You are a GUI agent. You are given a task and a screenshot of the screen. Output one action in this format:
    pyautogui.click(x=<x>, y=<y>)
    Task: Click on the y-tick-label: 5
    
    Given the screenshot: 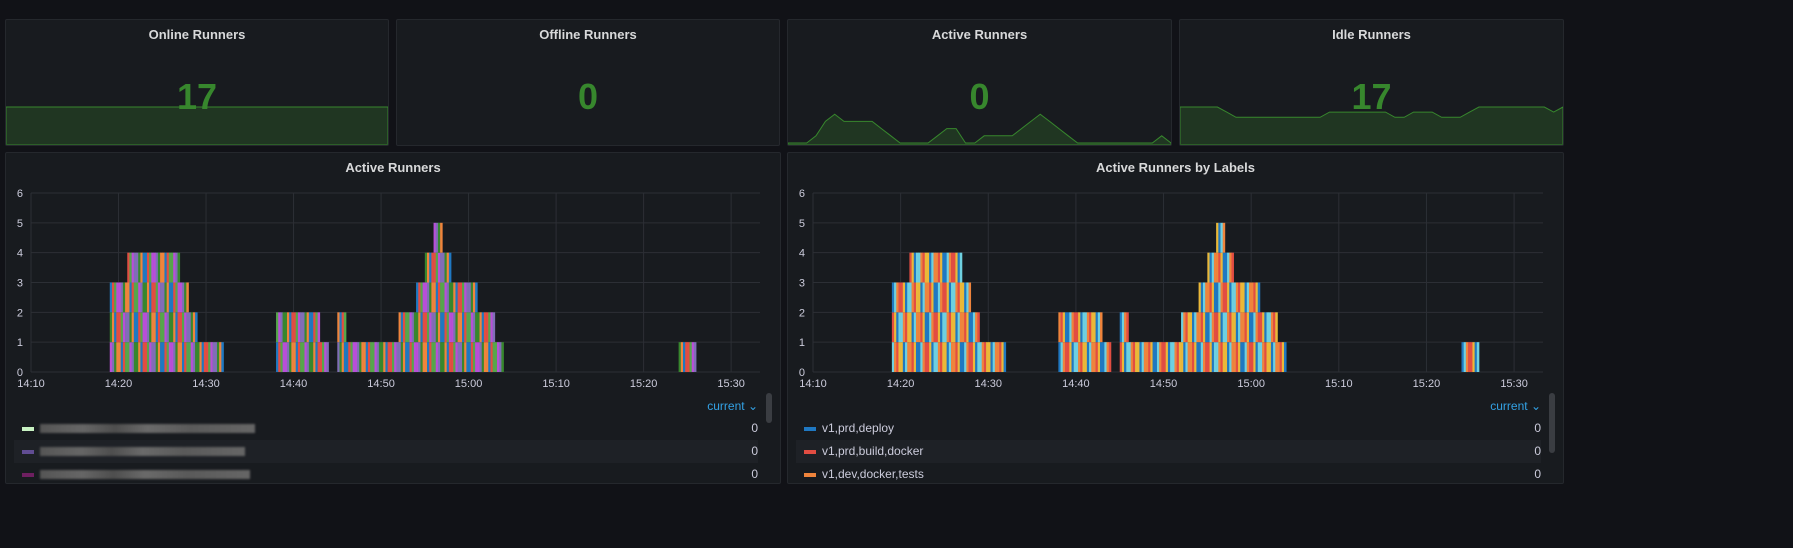 What is the action you would take?
    pyautogui.click(x=20, y=224)
    